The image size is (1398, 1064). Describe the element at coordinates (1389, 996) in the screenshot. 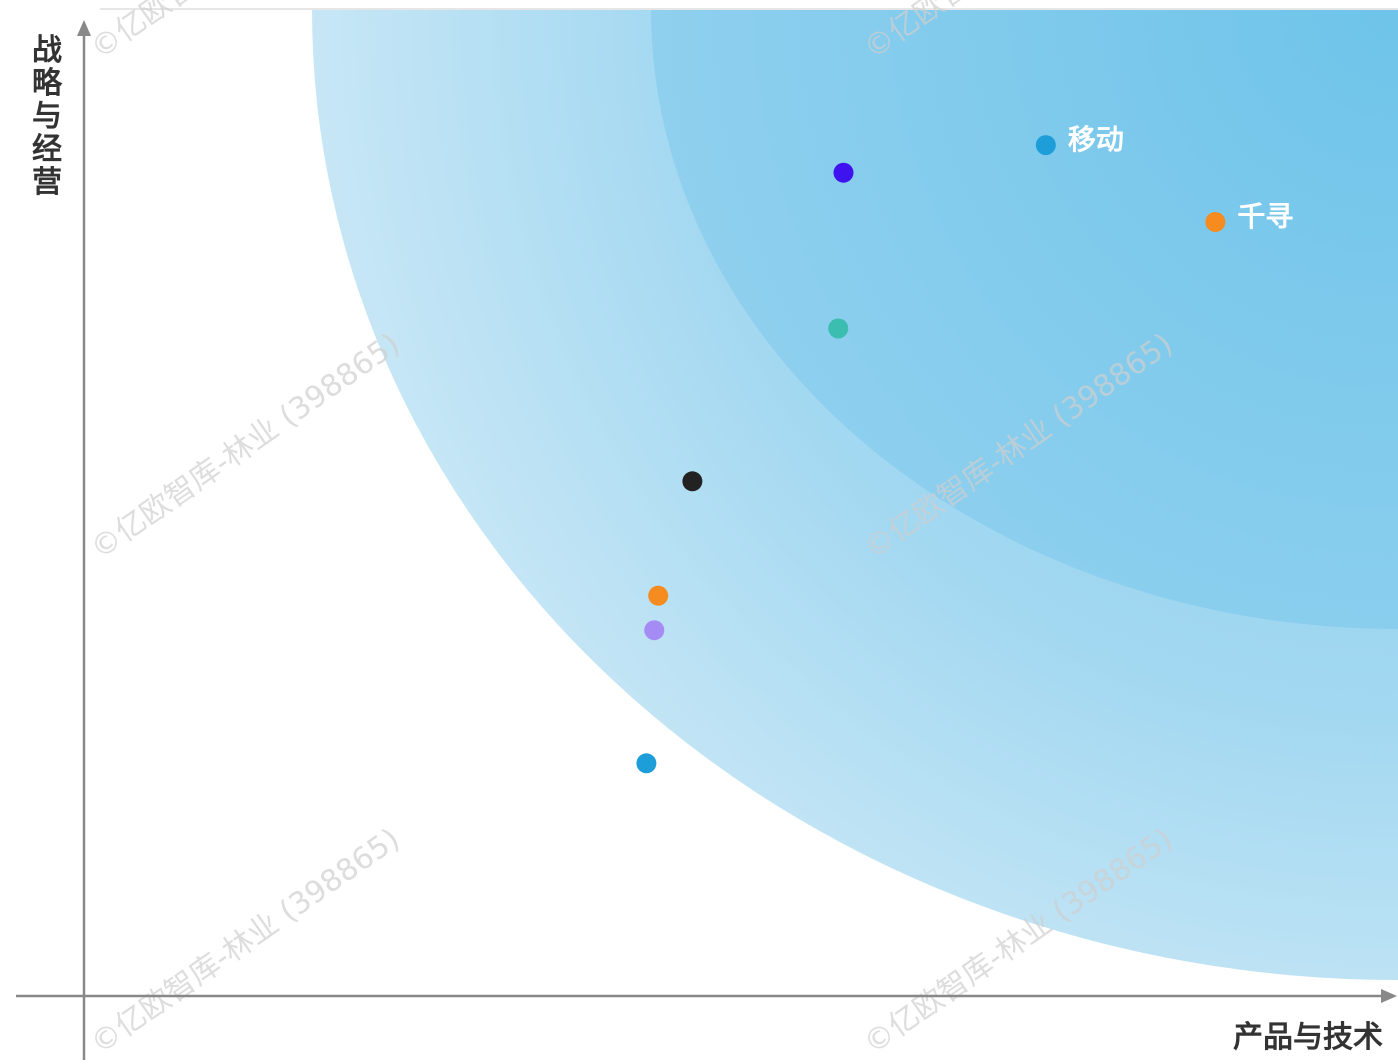

I see `x-axis-arrow` at that location.